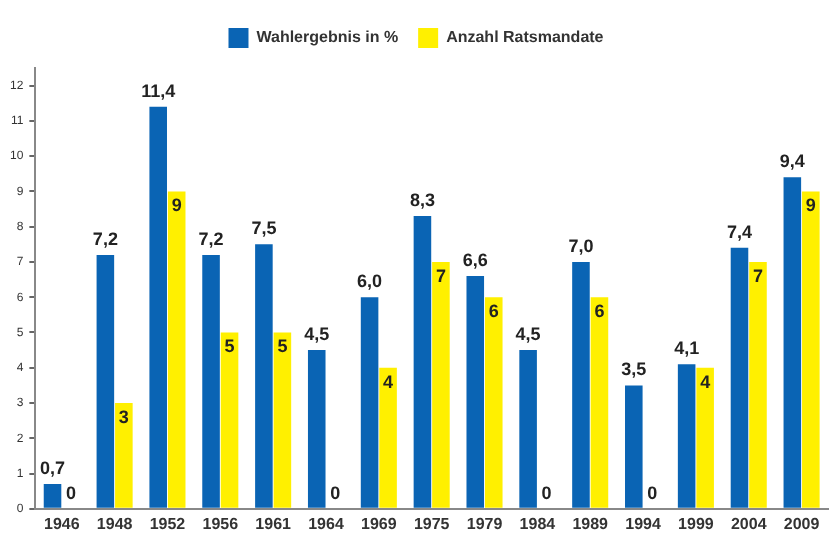 The image size is (840, 544). What do you see at coordinates (422, 200) in the screenshot?
I see `data-label: 8,3` at bounding box center [422, 200].